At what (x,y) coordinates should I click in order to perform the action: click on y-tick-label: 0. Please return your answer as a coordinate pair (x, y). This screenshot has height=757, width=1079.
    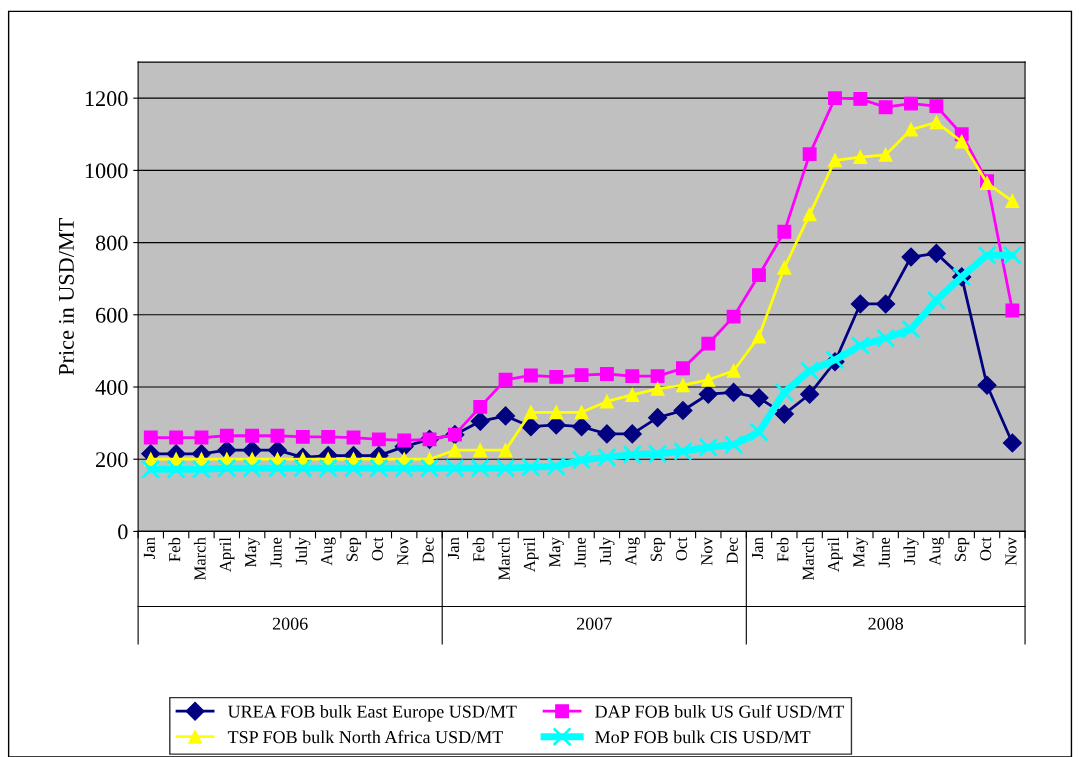
    Looking at the image, I should click on (123, 532).